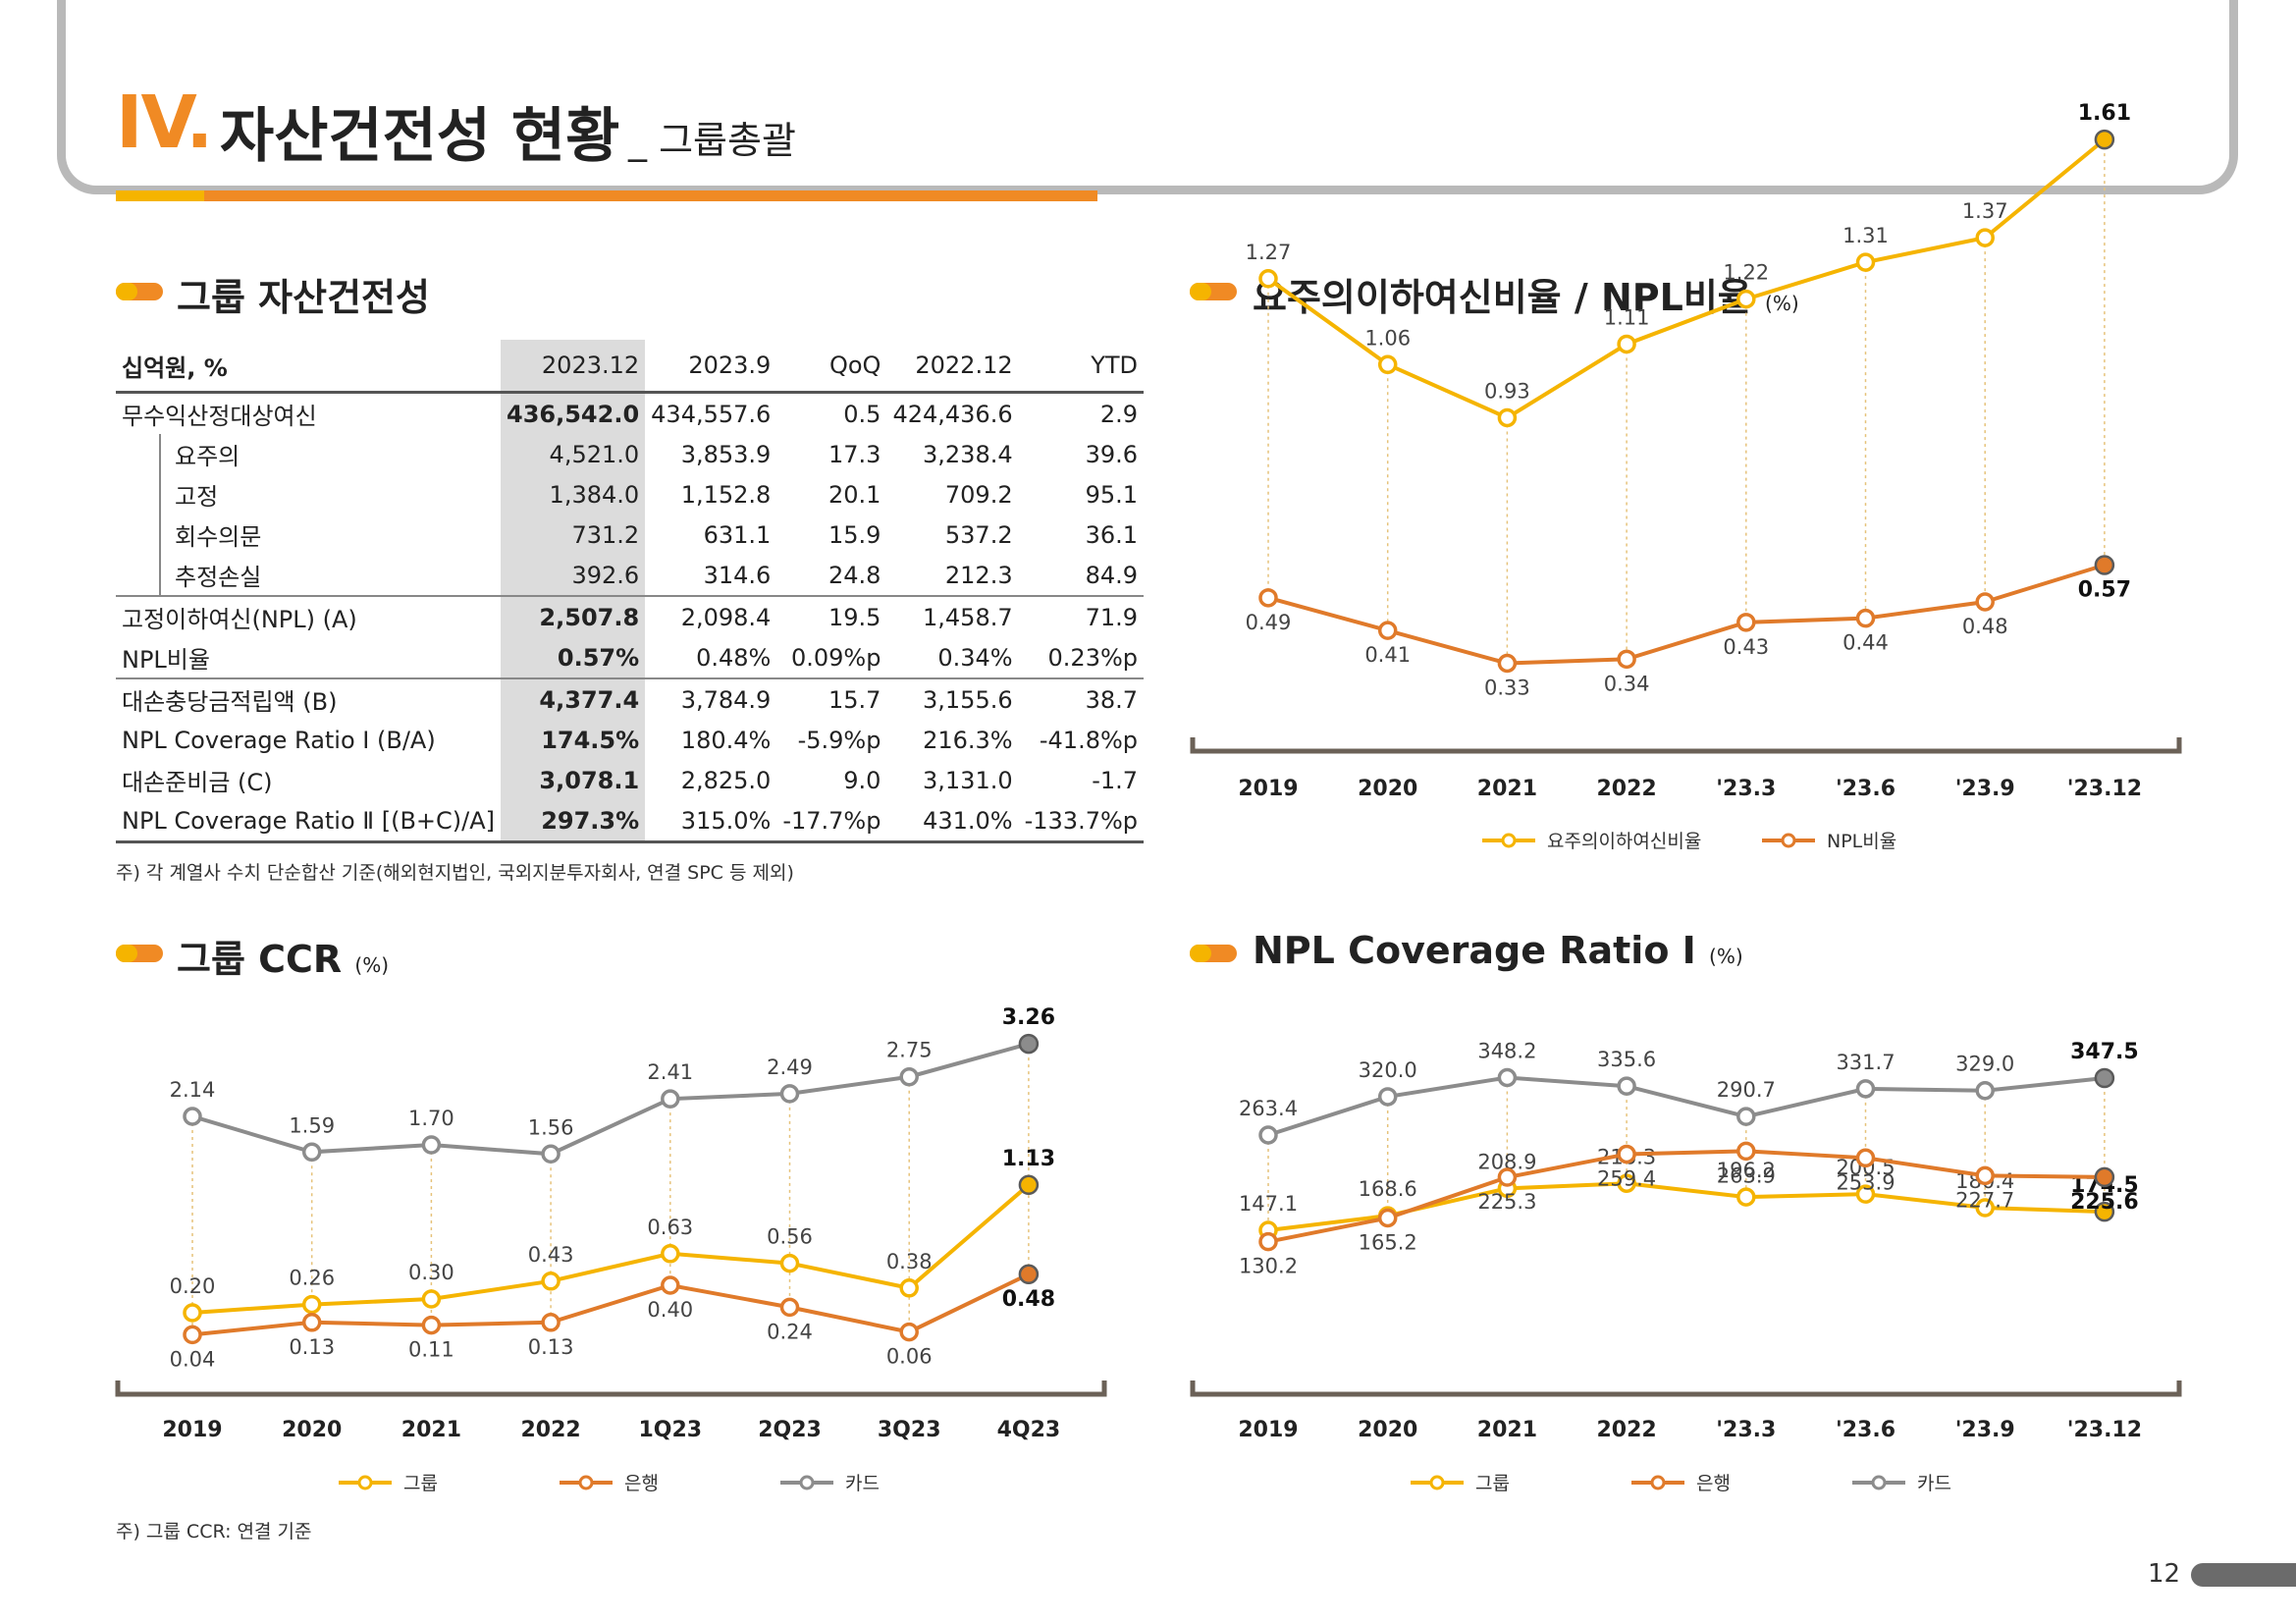 This screenshot has width=2296, height=1624. Describe the element at coordinates (1507, 1430) in the screenshot. I see `x-tick-label: 2021` at that location.